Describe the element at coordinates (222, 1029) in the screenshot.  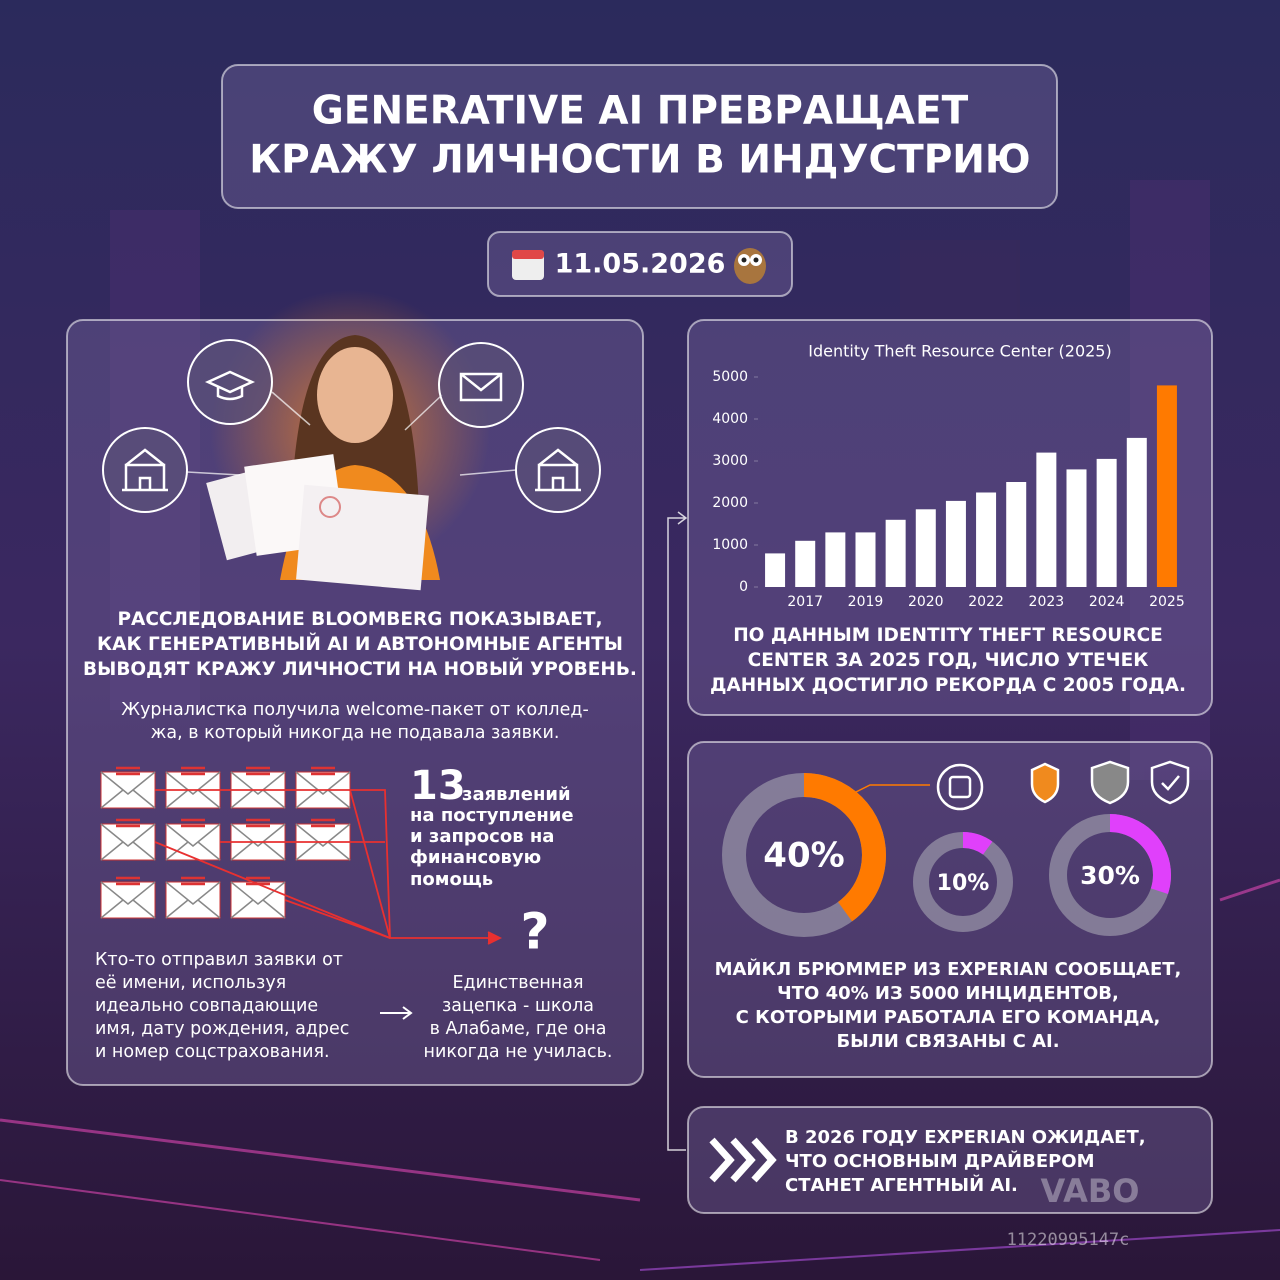
I see `left-text: имя, дату рождения, адрес` at that location.